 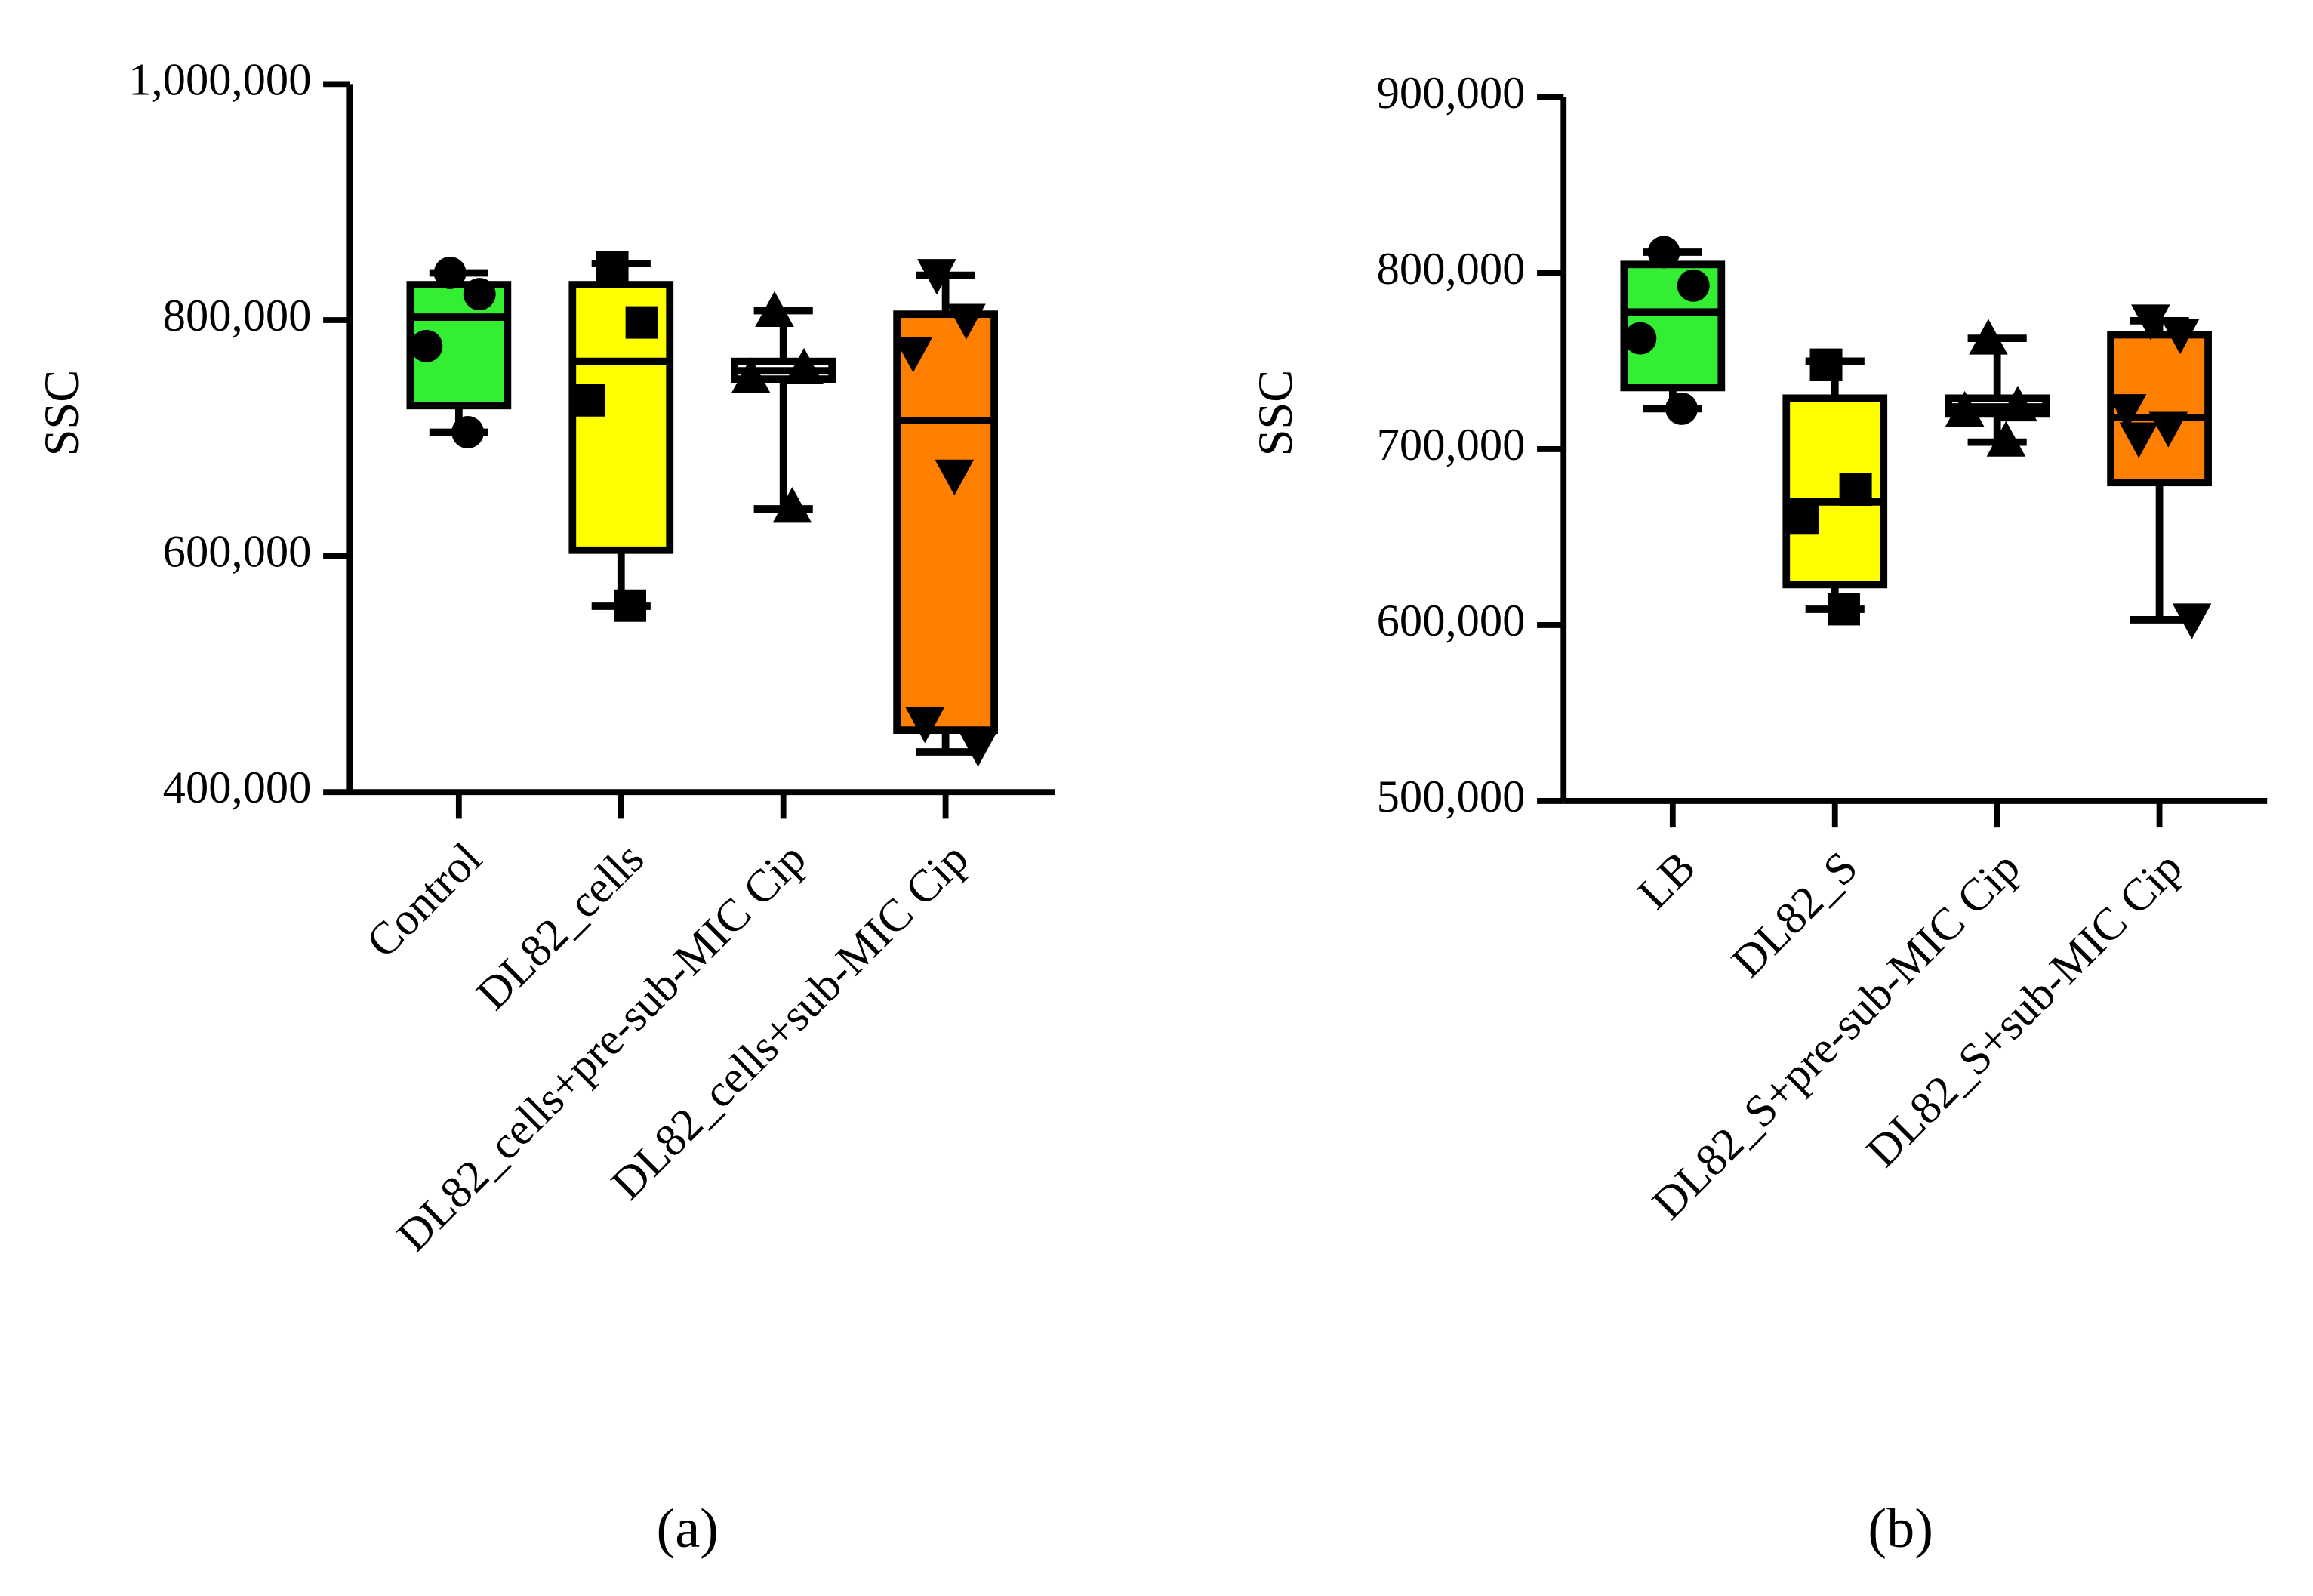 I want to click on y-tick-label: 700,000, so click(x=1451, y=445).